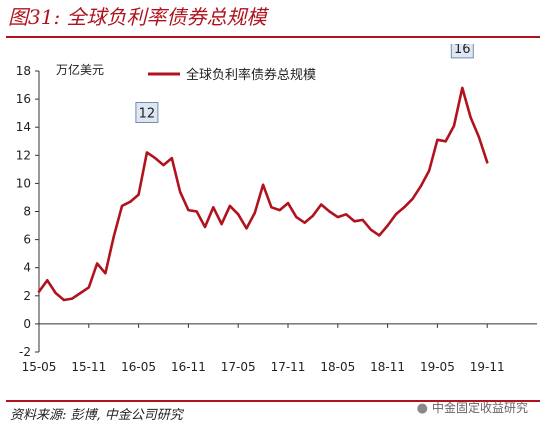  What do you see at coordinates (273, 37) in the screenshot?
I see `title-divider` at bounding box center [273, 37].